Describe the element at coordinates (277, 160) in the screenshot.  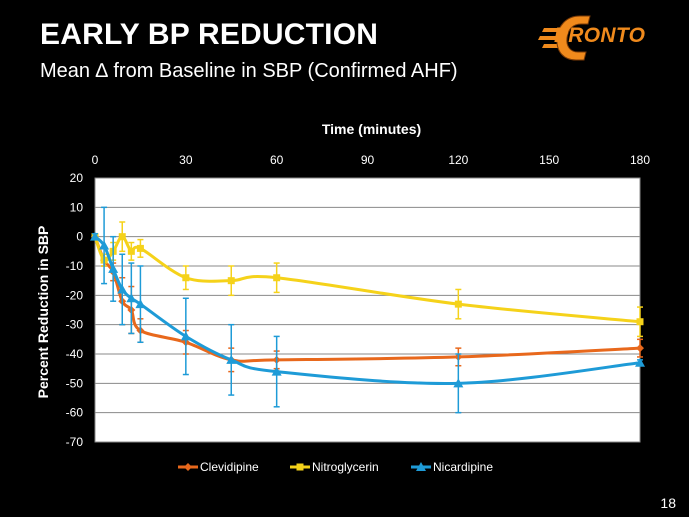
I see `x-tick-label: 60` at that location.